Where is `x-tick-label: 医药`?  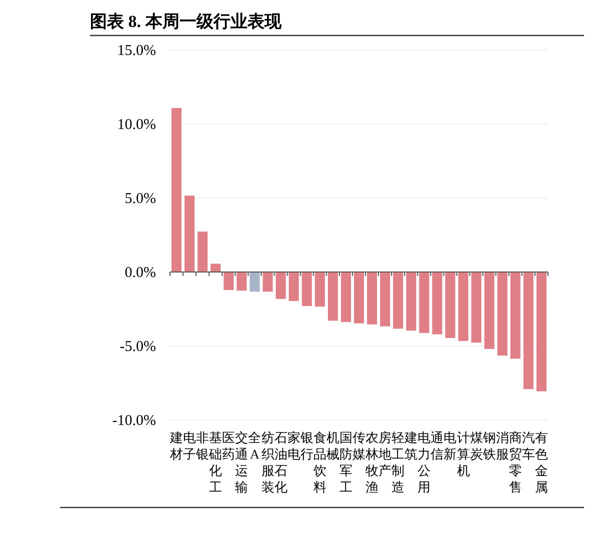
x-tick-label: 医药 is located at coordinates (229, 446).